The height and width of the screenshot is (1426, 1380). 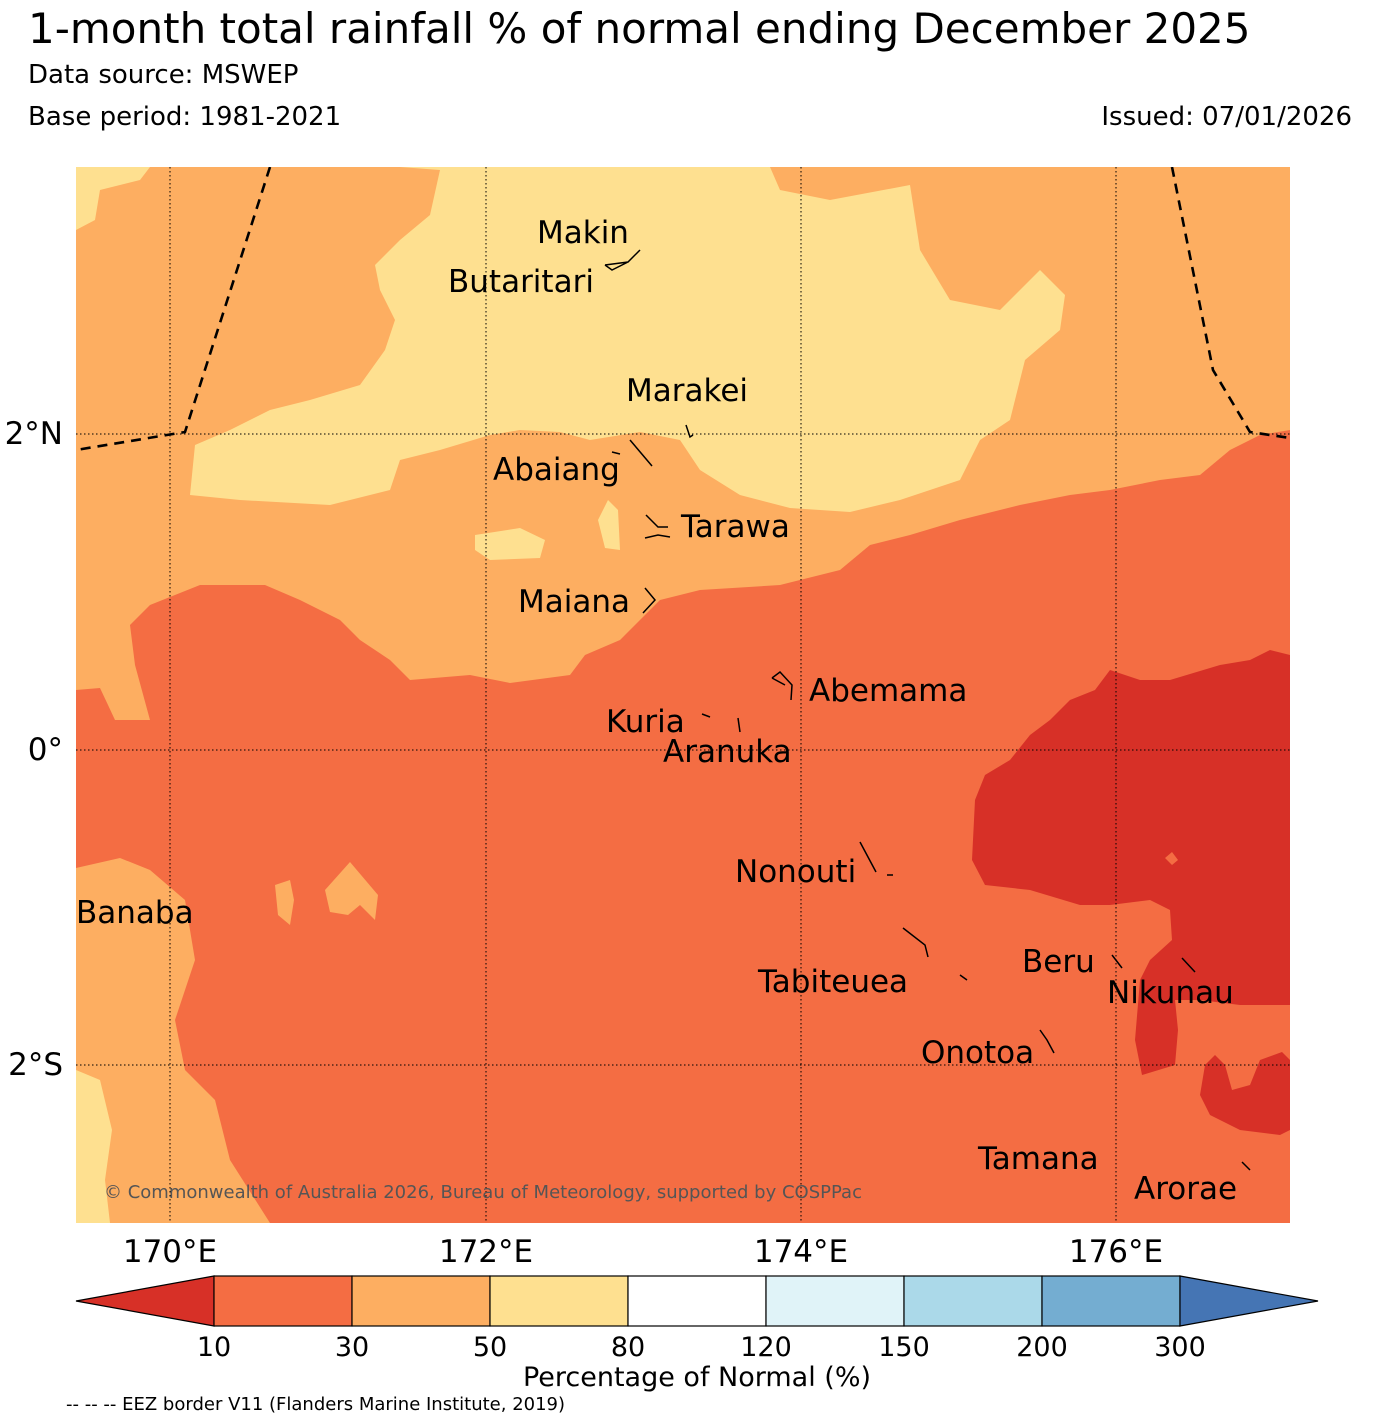 I want to click on x-tick-170e: 170°E, so click(x=170, y=1252).